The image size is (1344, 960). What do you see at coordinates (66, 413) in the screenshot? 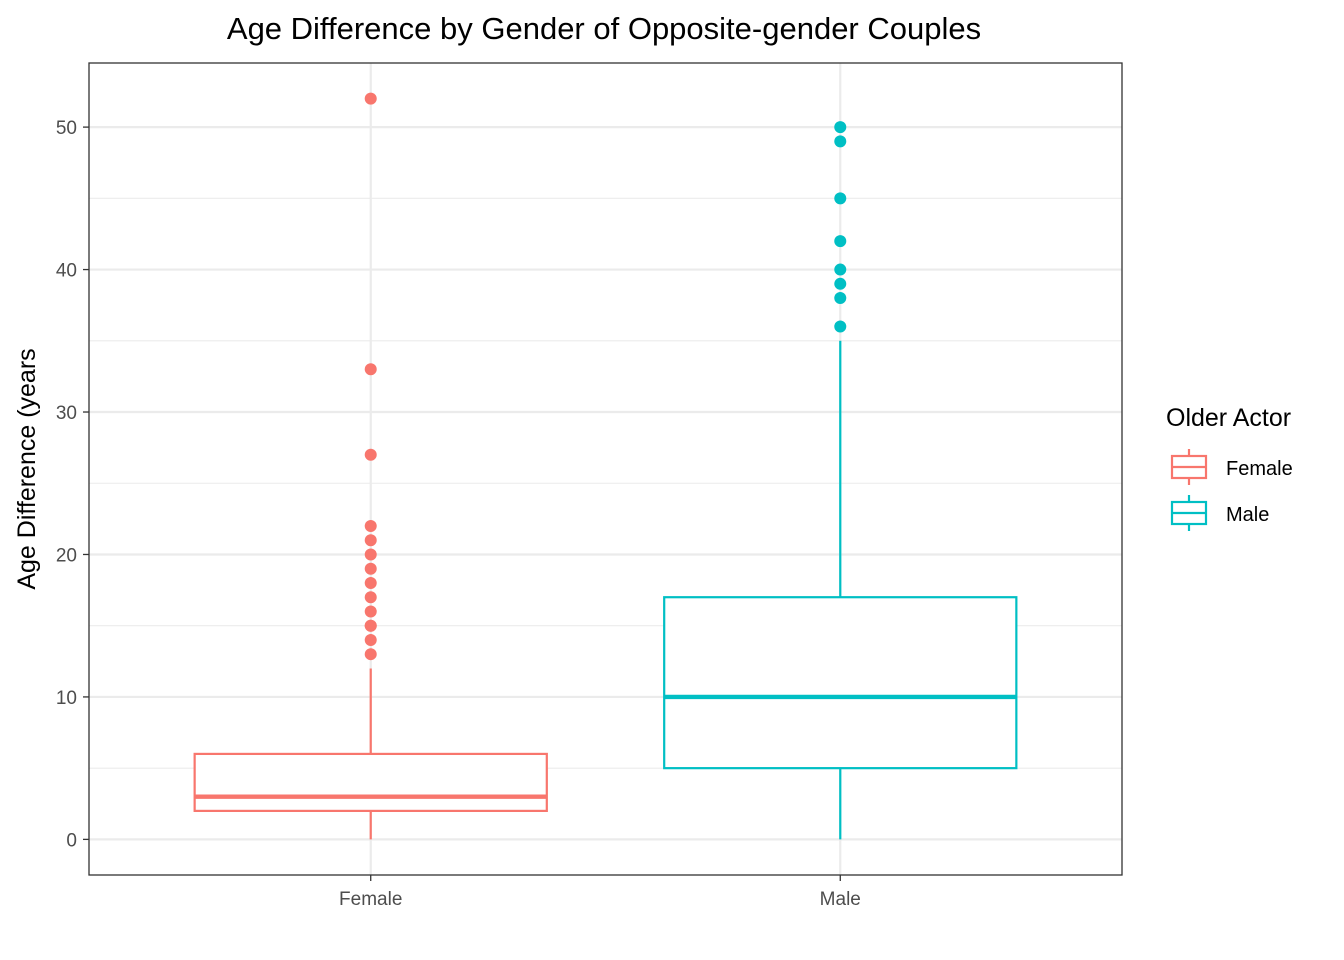
I see `y-tick-label: 30` at bounding box center [66, 413].